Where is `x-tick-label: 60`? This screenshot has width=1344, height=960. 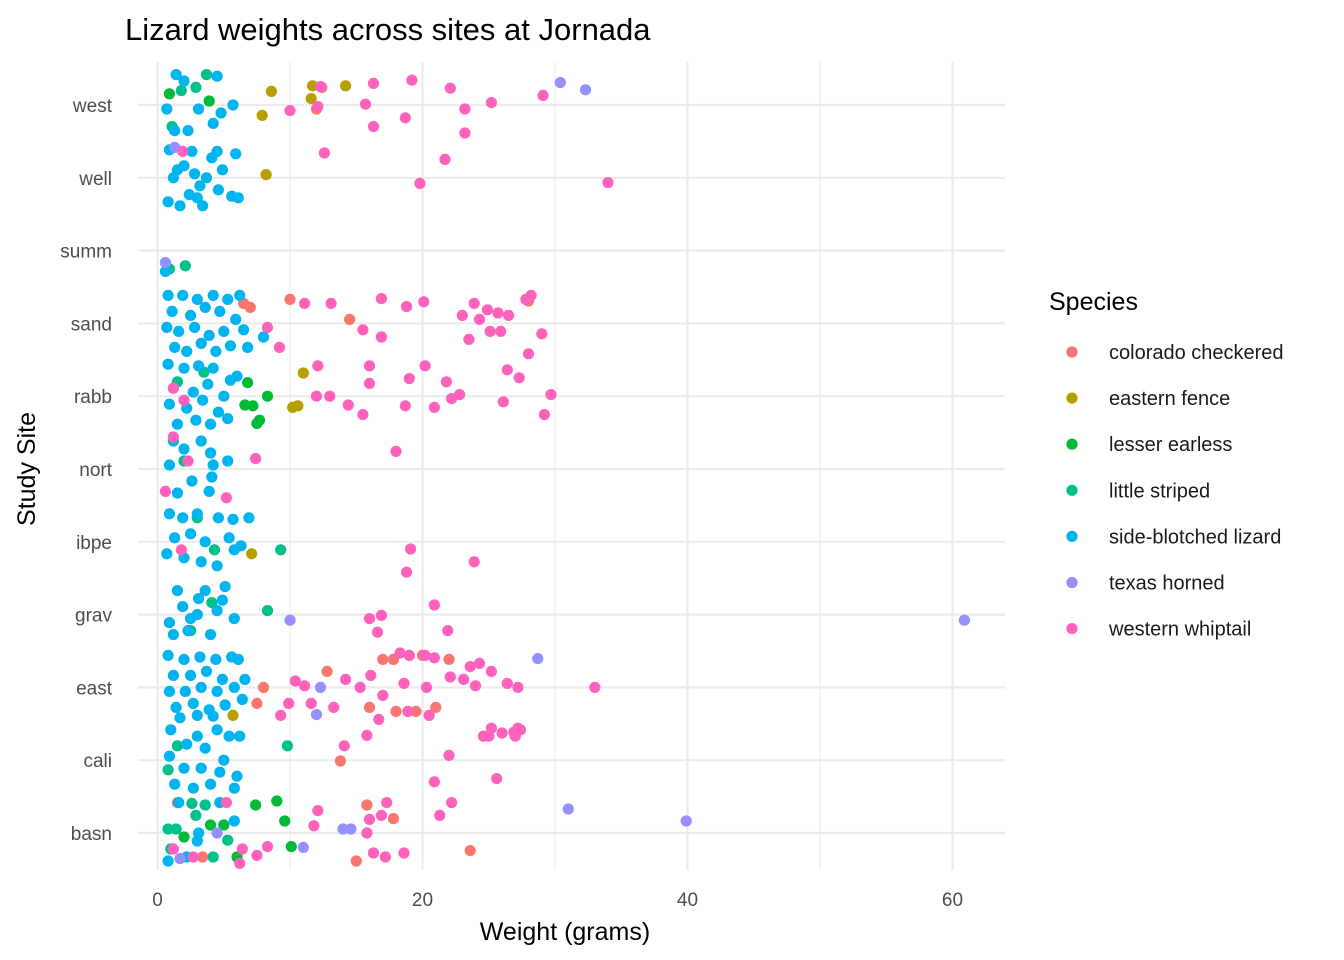
x-tick-label: 60 is located at coordinates (952, 900).